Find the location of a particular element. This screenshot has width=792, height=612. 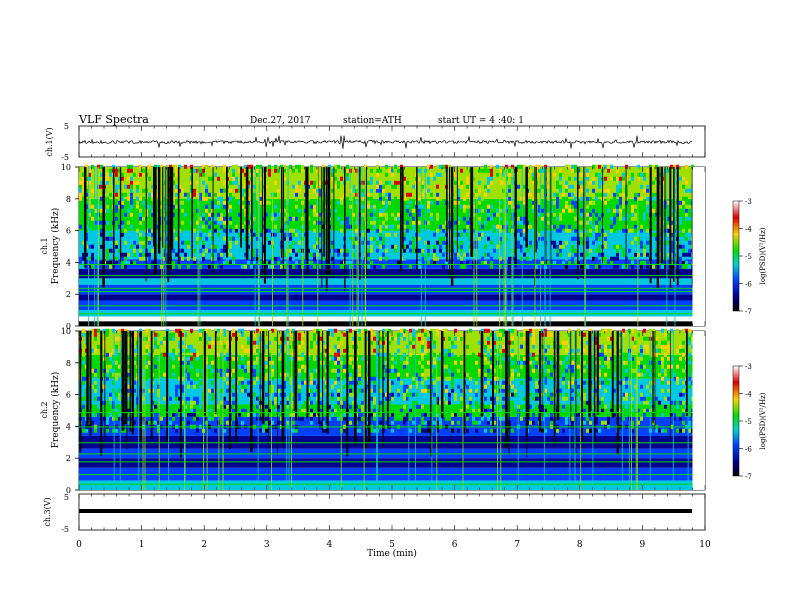

spectrogram-line is located at coordinates (545, 246).